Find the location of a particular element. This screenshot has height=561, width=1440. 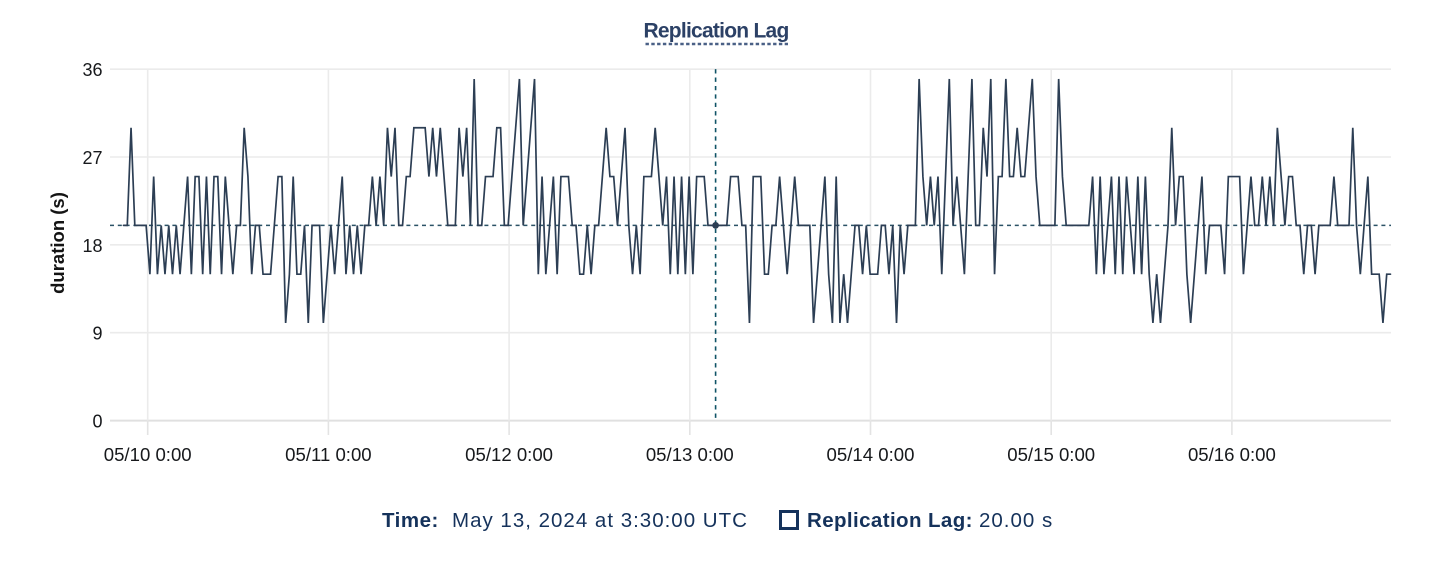

svg-text: 18 is located at coordinates (92, 246).